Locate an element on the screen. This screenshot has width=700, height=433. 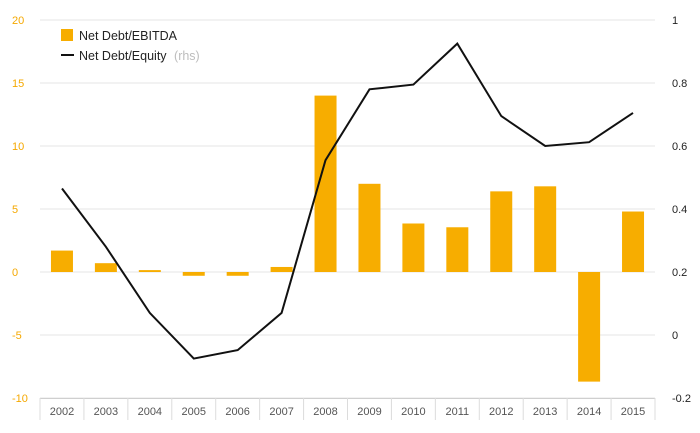
y-left-tick-label: 0 is located at coordinates (15, 273).